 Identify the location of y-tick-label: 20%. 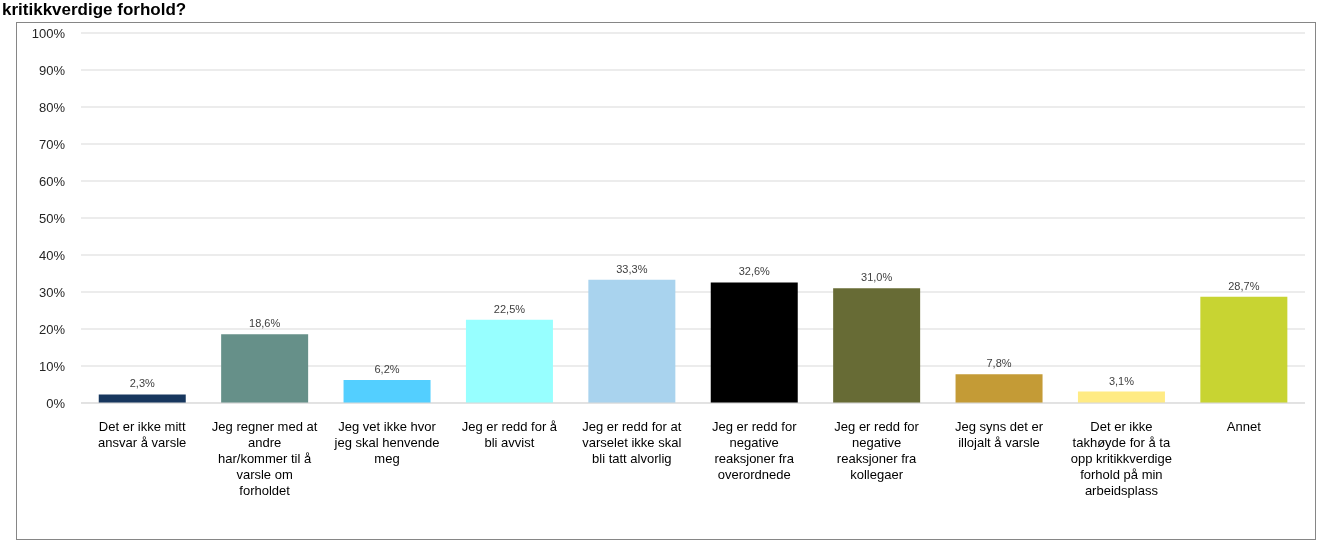
(52, 329).